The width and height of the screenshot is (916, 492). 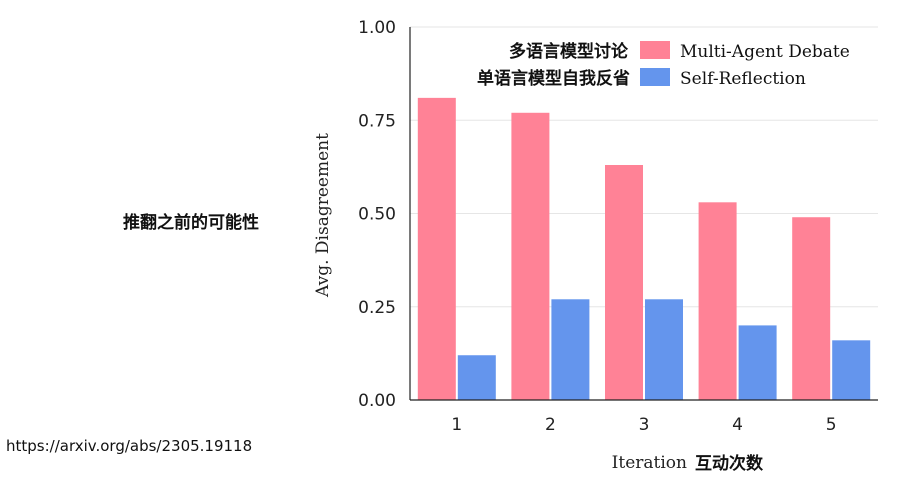 I want to click on x-tick-label: 2, so click(x=550, y=425).